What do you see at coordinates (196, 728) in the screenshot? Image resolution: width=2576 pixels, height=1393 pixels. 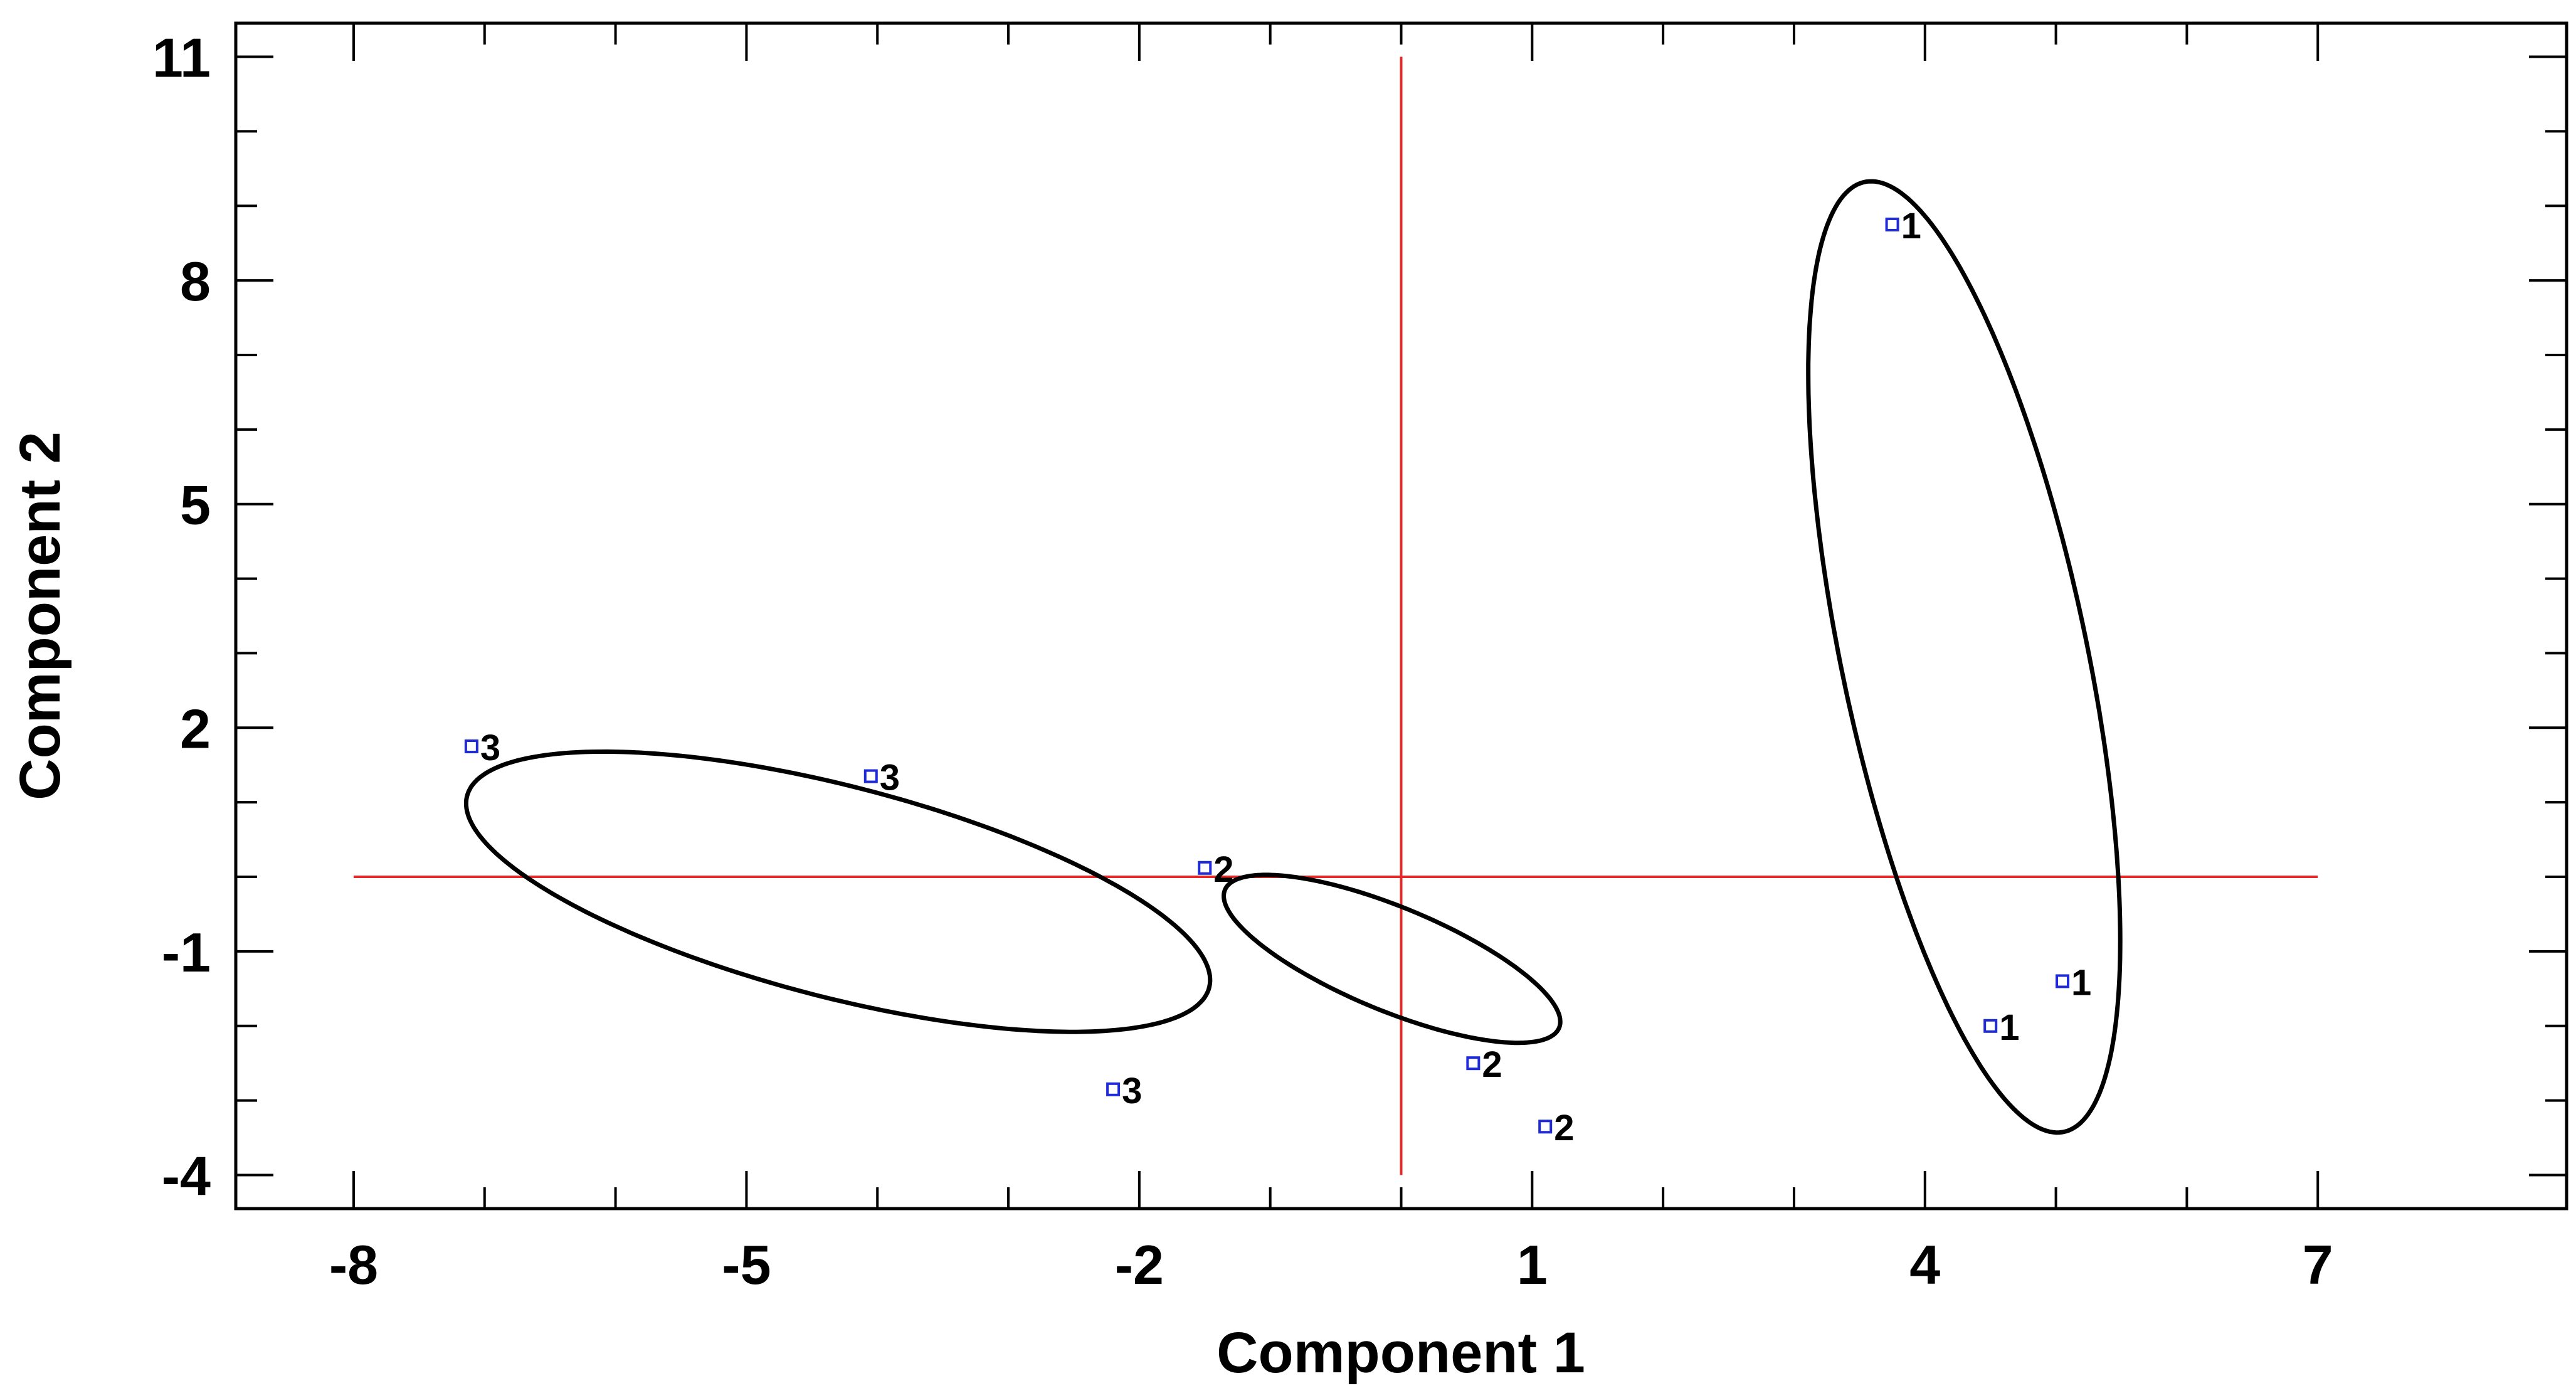 I see `y-tick-label: 2` at bounding box center [196, 728].